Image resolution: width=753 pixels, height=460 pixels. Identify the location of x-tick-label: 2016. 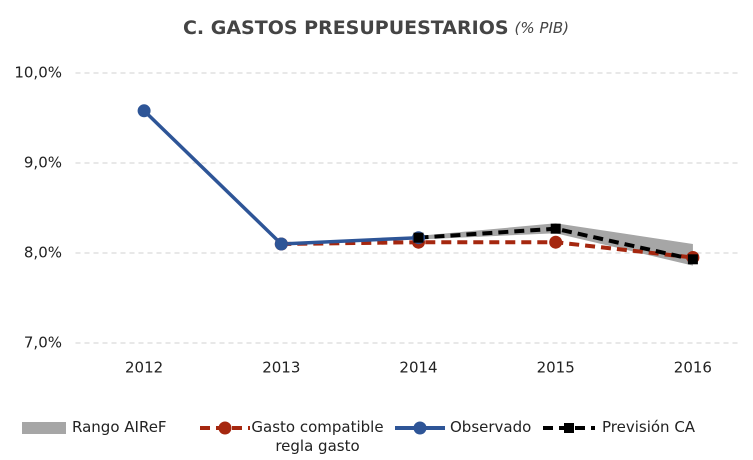
(693, 368).